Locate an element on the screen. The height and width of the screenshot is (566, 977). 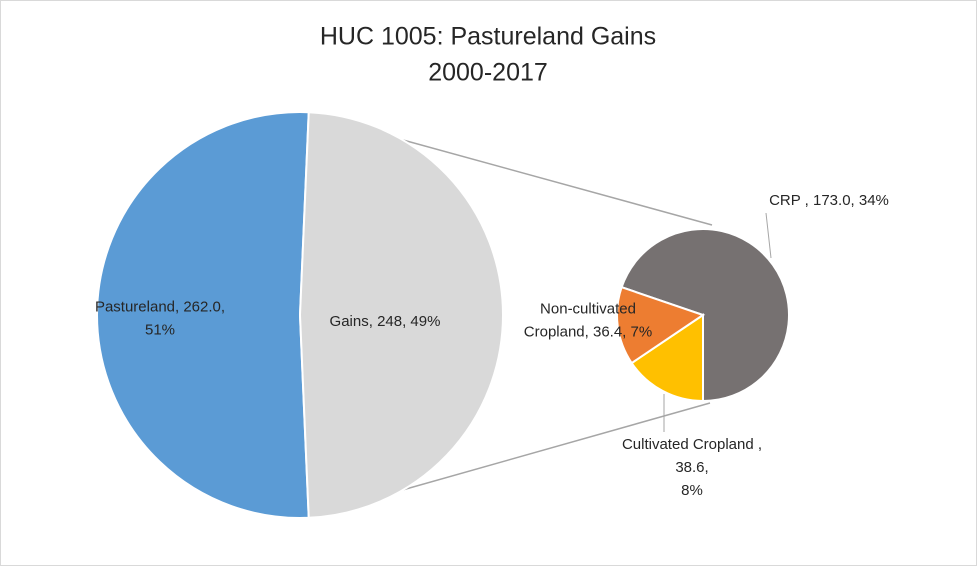
data-label: Non-cultivated is located at coordinates (588, 308).